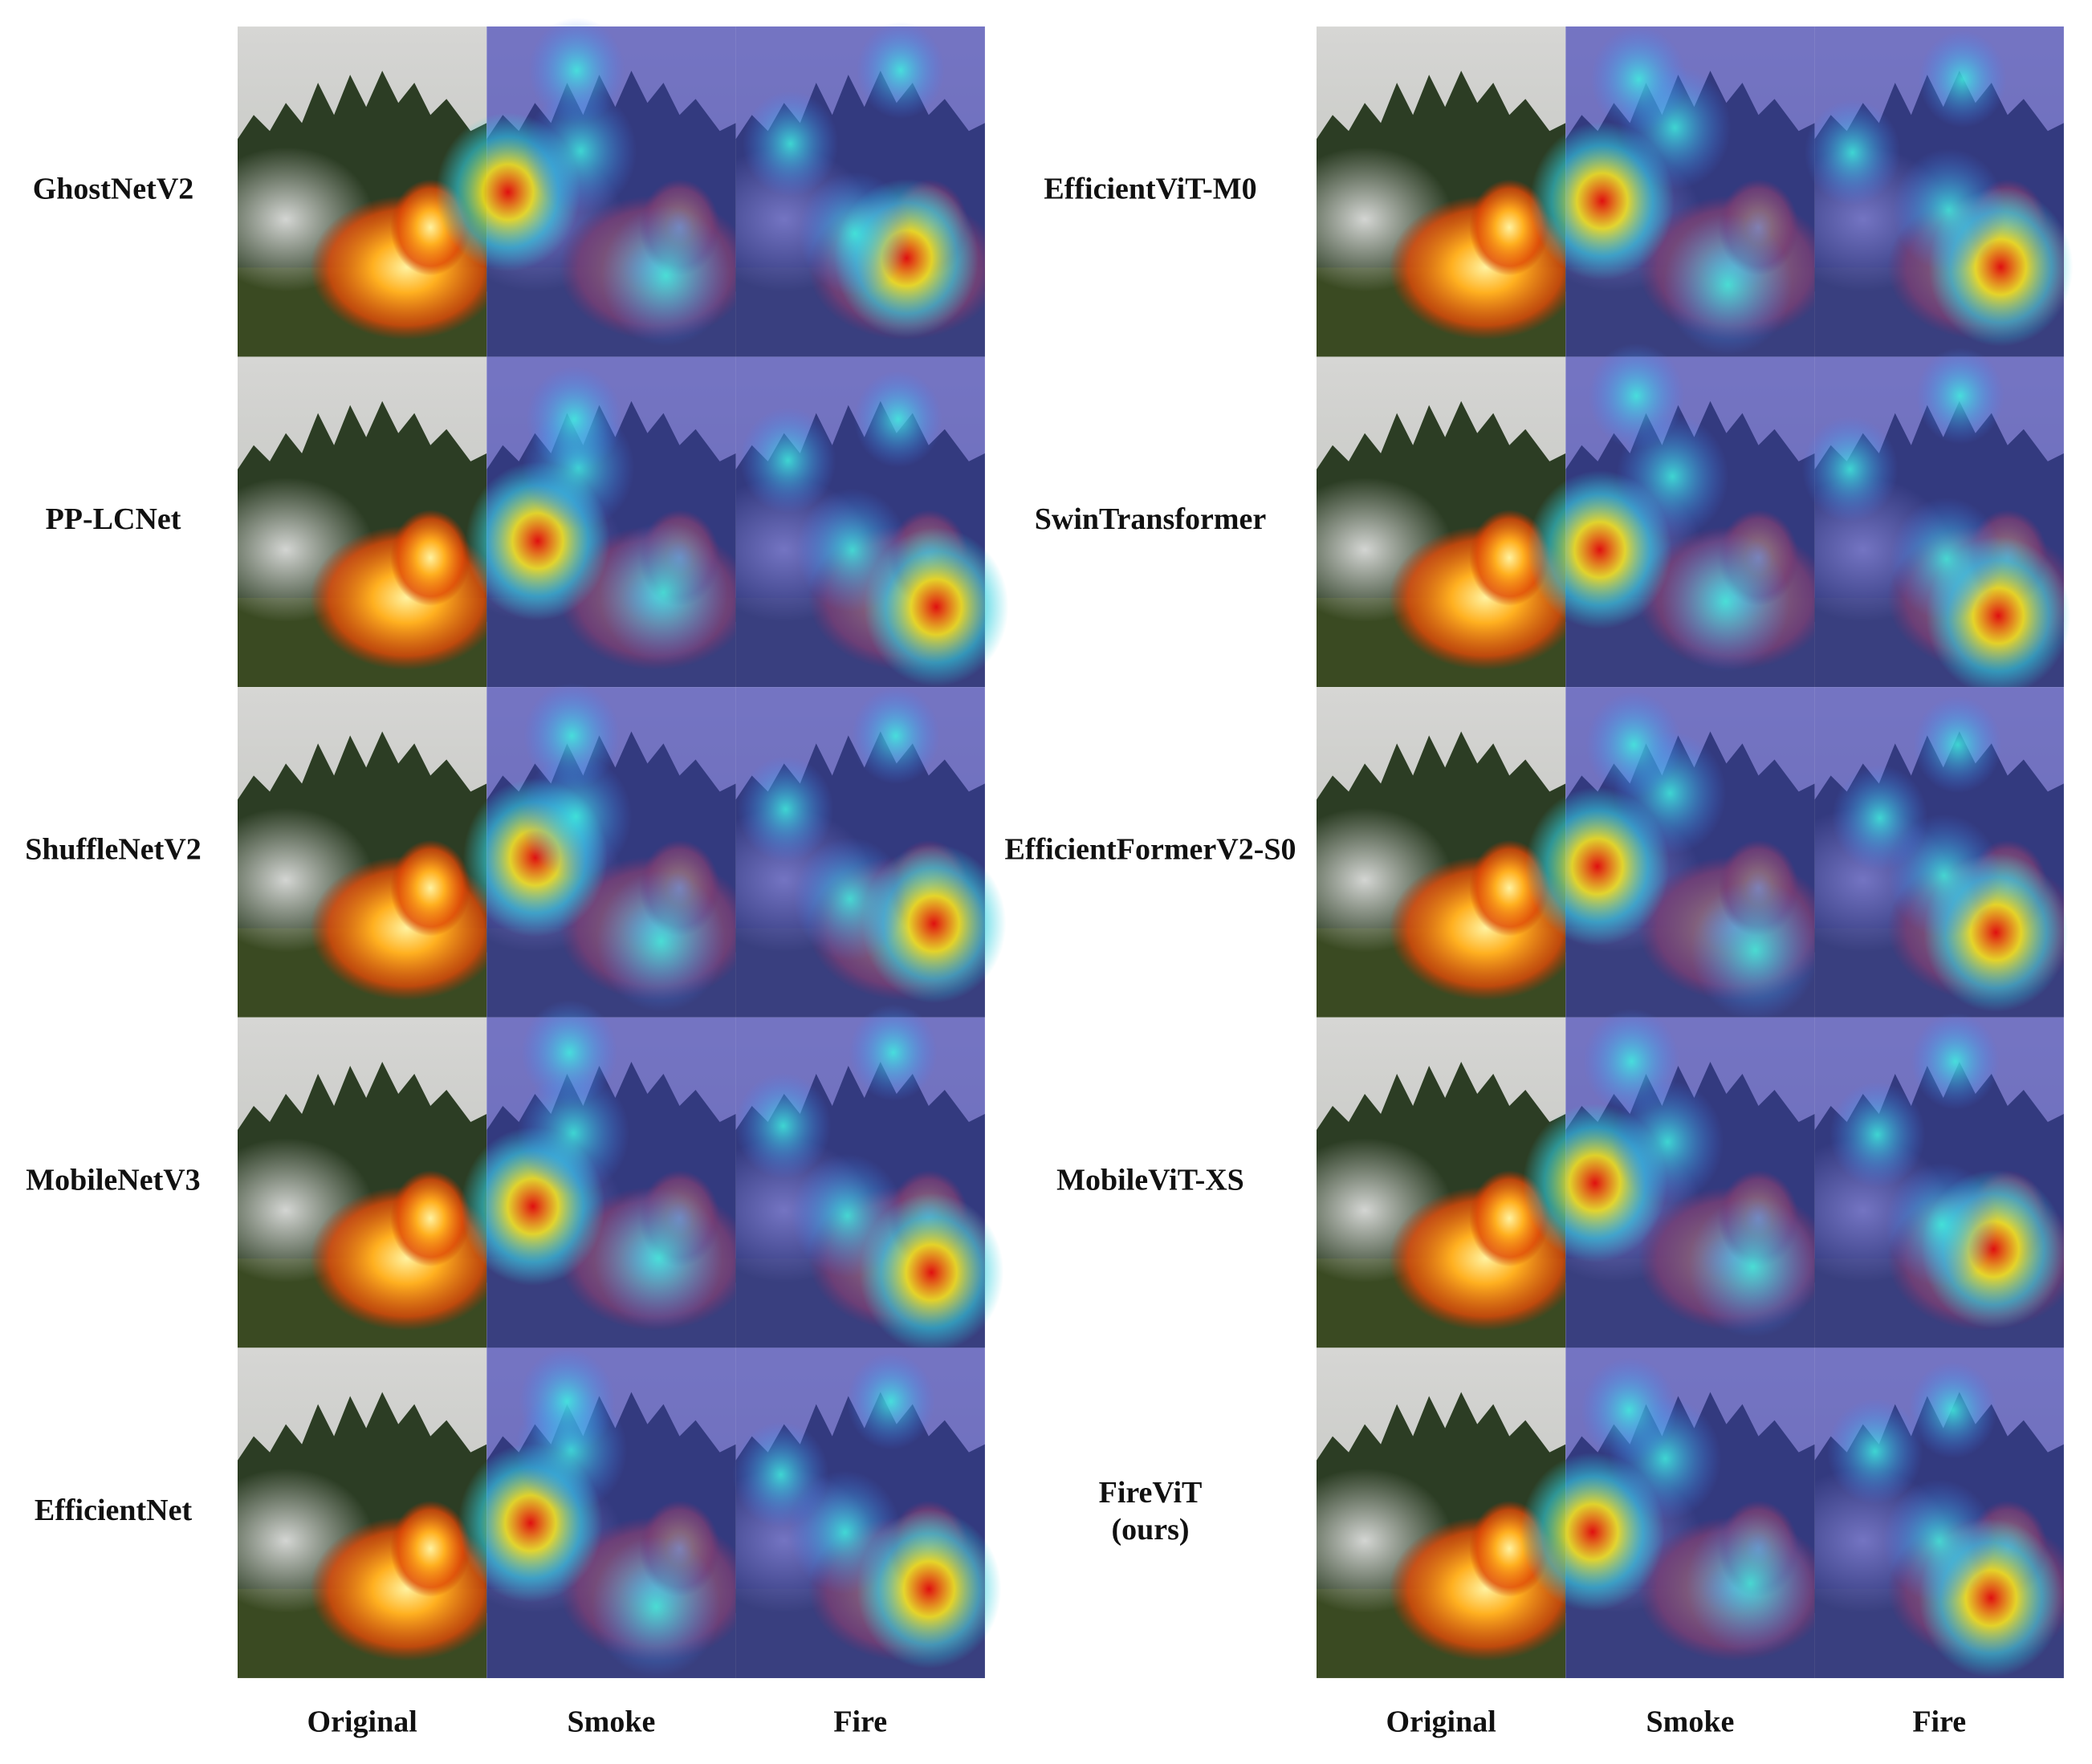 The width and height of the screenshot is (2092, 1764). I want to click on model-label: SwinTransformer, so click(1151, 519).